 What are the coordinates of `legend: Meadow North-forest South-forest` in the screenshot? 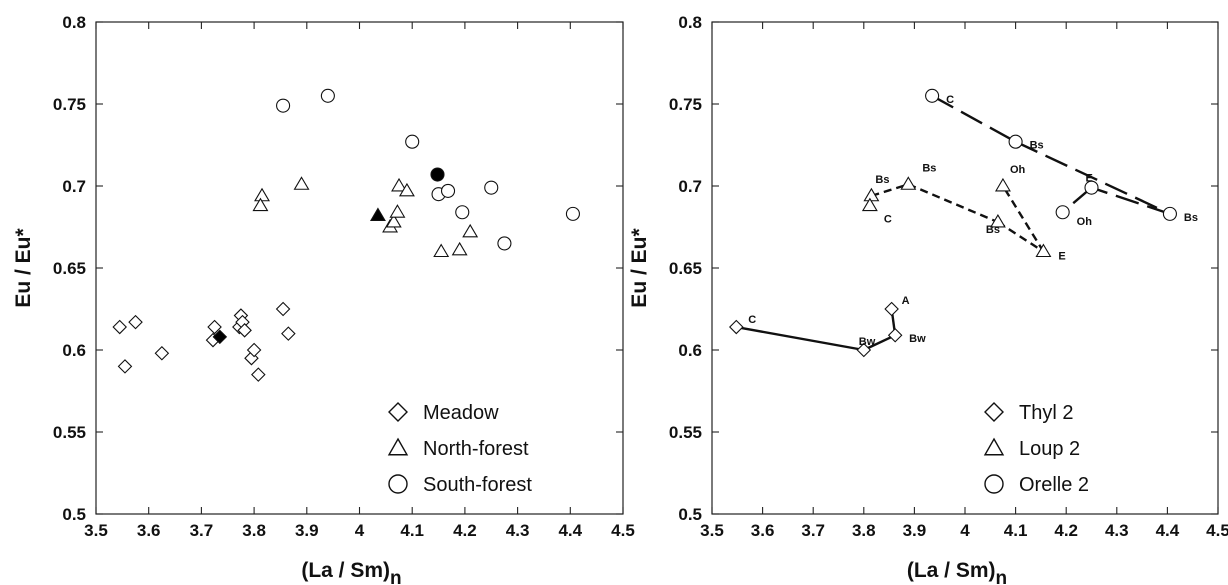 It's located at (459, 449).